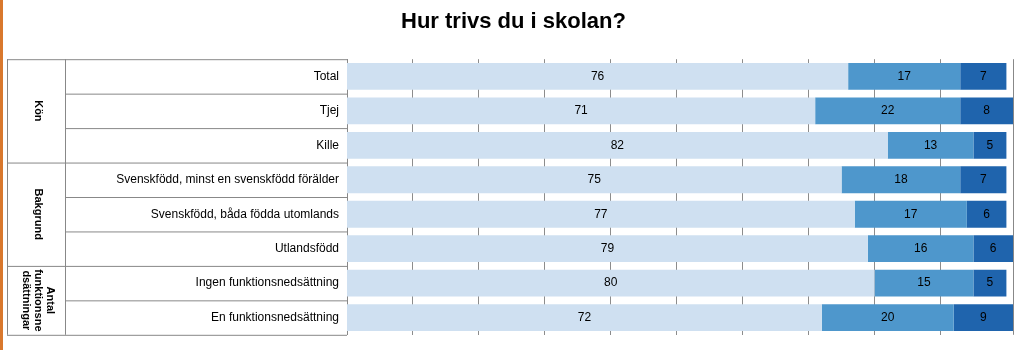  Describe the element at coordinates (326, 75) in the screenshot. I see `y-tick-label: Total` at that location.